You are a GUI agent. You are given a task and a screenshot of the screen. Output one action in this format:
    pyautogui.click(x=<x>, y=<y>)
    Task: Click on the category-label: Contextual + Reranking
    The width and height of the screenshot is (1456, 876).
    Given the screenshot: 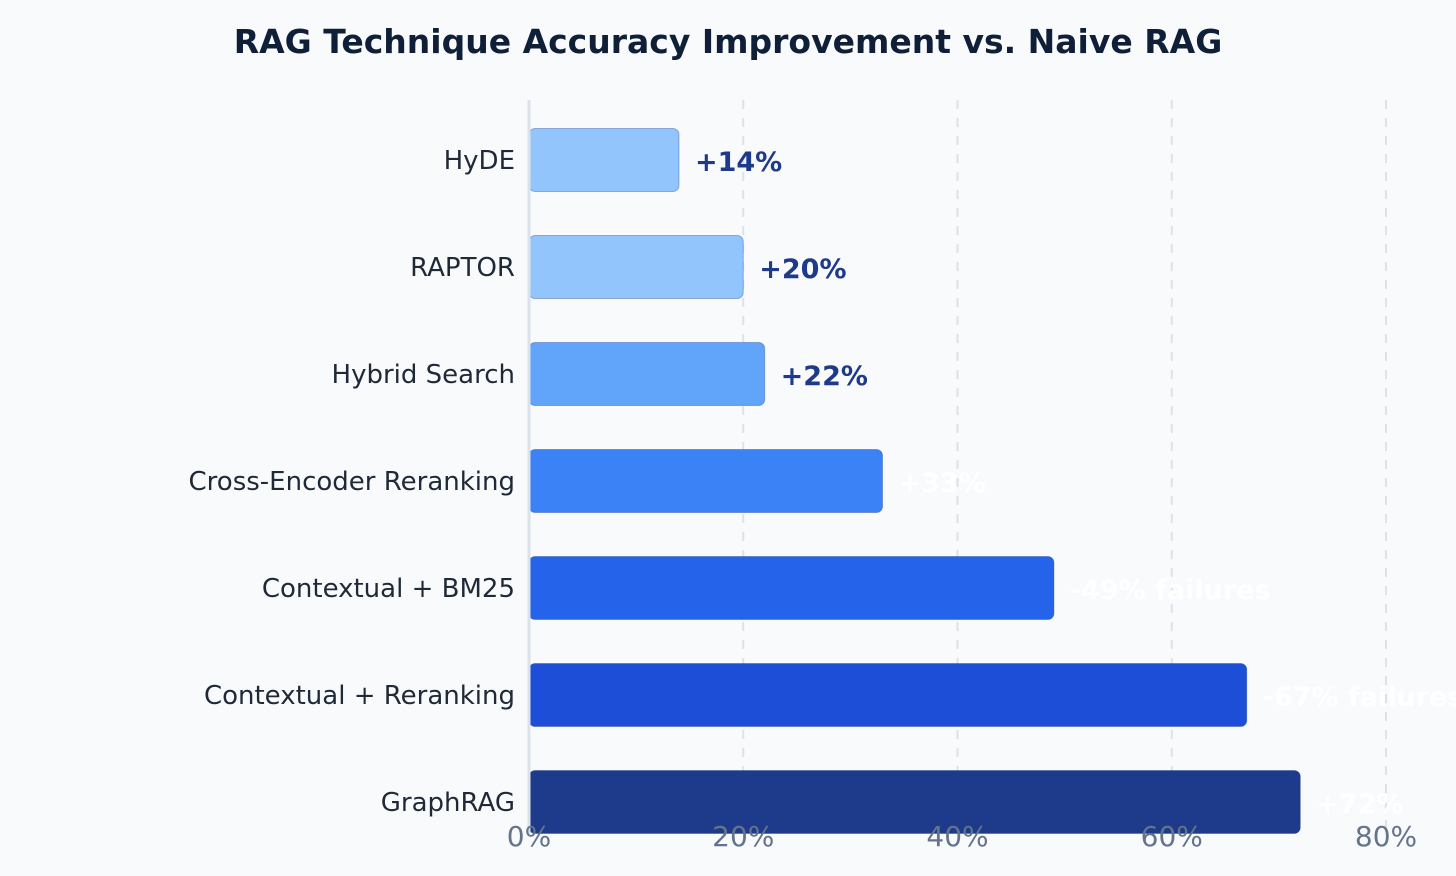 What is the action you would take?
    pyautogui.click(x=359, y=696)
    